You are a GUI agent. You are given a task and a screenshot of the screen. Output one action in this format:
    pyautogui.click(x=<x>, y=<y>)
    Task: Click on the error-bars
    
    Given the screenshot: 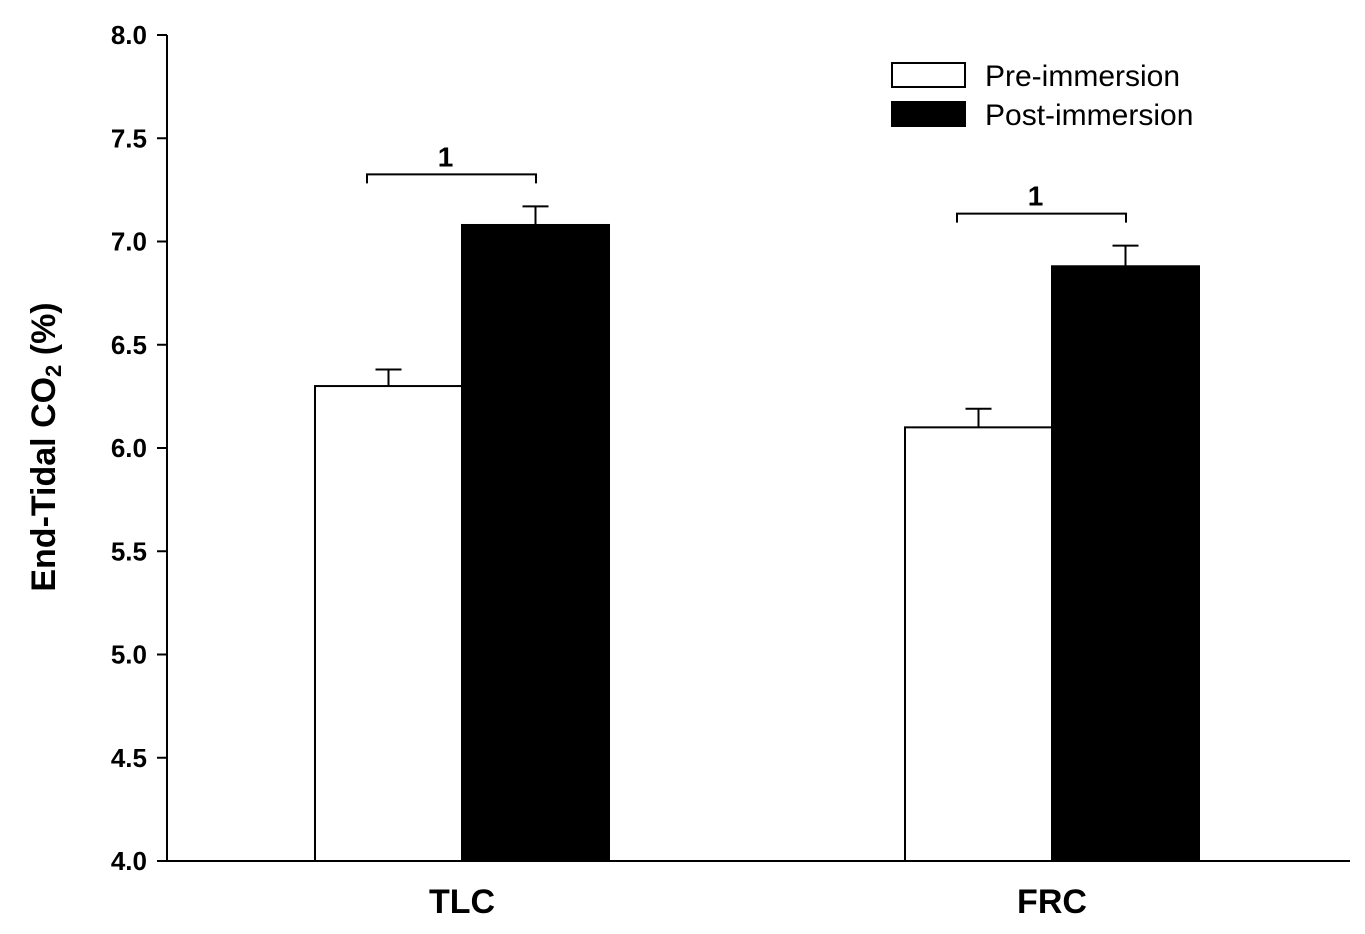 What is the action you would take?
    pyautogui.click(x=757, y=316)
    